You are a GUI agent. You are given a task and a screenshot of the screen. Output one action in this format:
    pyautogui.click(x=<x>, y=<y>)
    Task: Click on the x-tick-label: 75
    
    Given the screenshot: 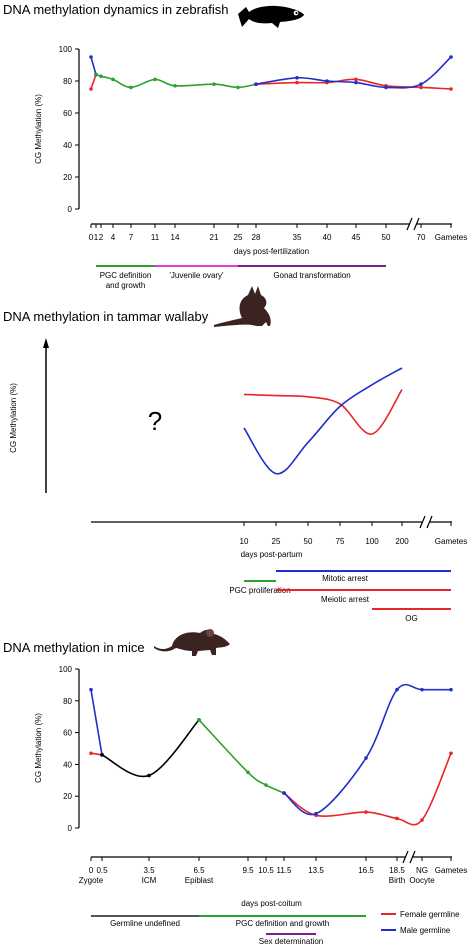 What is the action you would take?
    pyautogui.click(x=340, y=541)
    